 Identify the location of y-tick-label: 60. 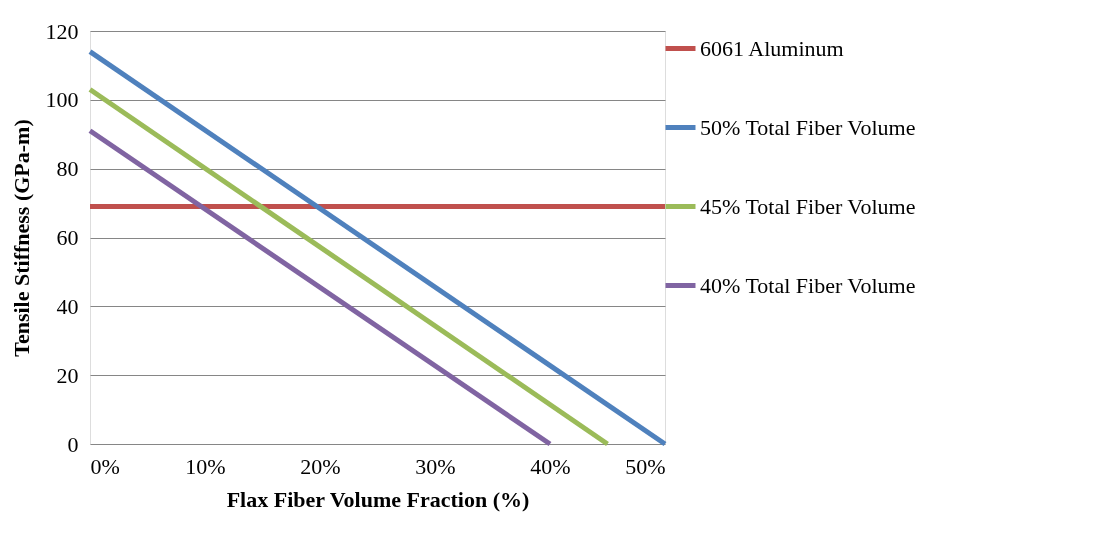
(67, 237).